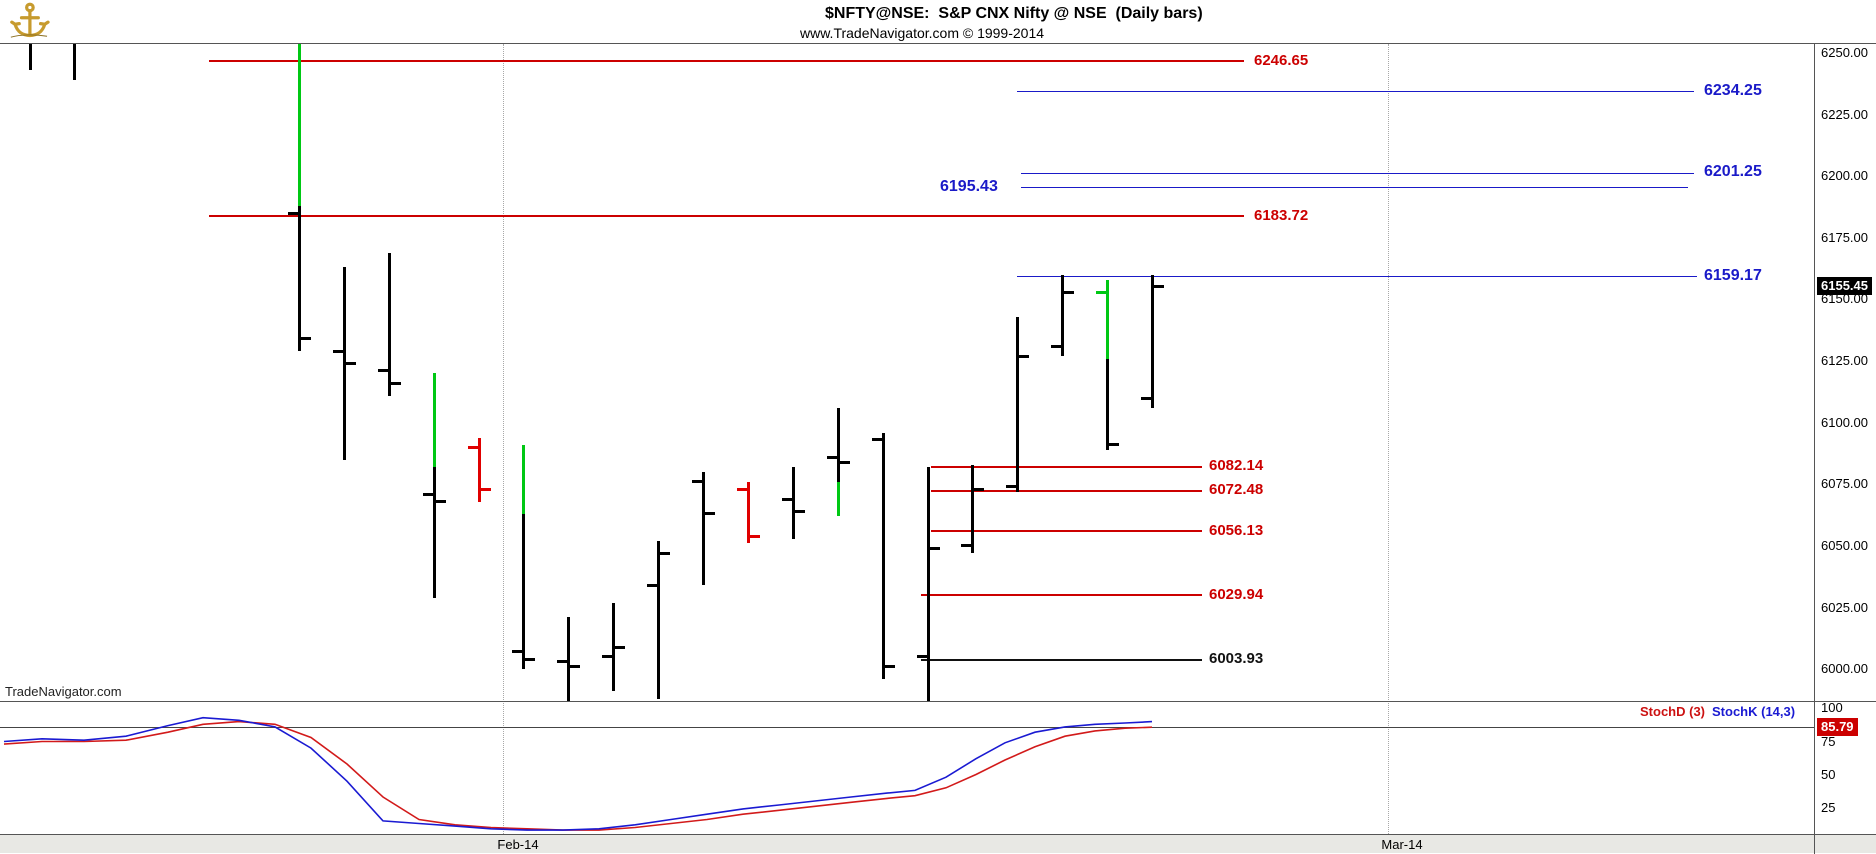 Image resolution: width=1876 pixels, height=854 pixels. What do you see at coordinates (1281, 60) in the screenshot?
I see `level-price-label: 6246.65` at bounding box center [1281, 60].